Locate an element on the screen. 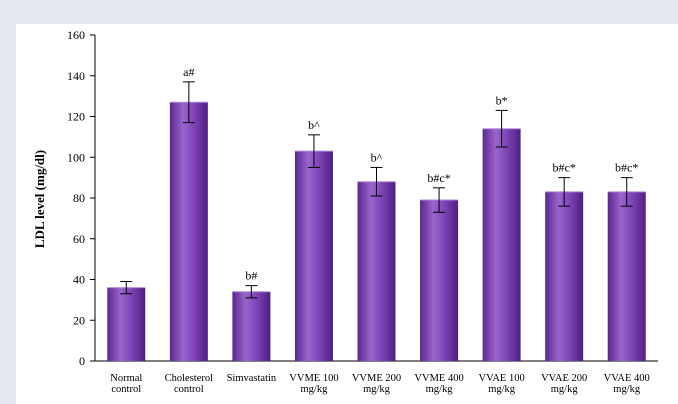 The image size is (678, 404). significance-label: b* is located at coordinates (502, 100).